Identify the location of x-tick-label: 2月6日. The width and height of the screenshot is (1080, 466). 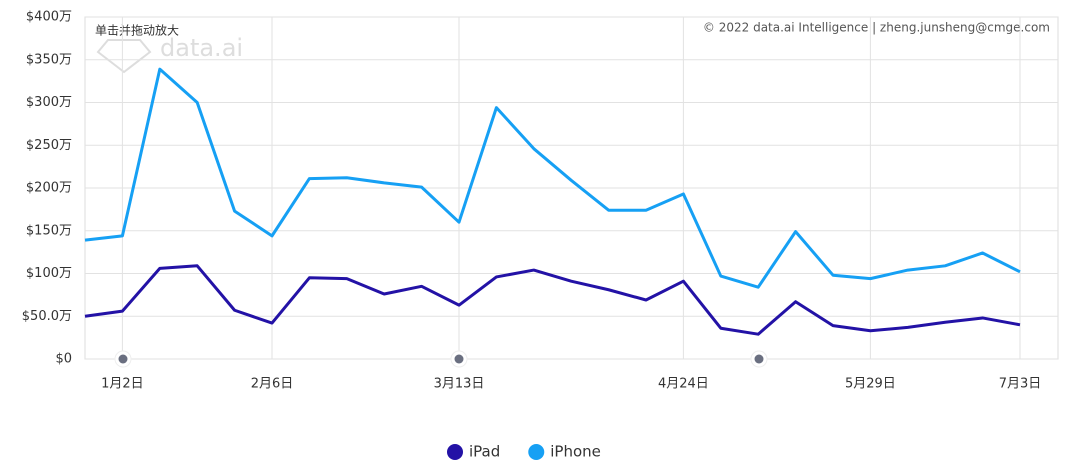
(272, 384).